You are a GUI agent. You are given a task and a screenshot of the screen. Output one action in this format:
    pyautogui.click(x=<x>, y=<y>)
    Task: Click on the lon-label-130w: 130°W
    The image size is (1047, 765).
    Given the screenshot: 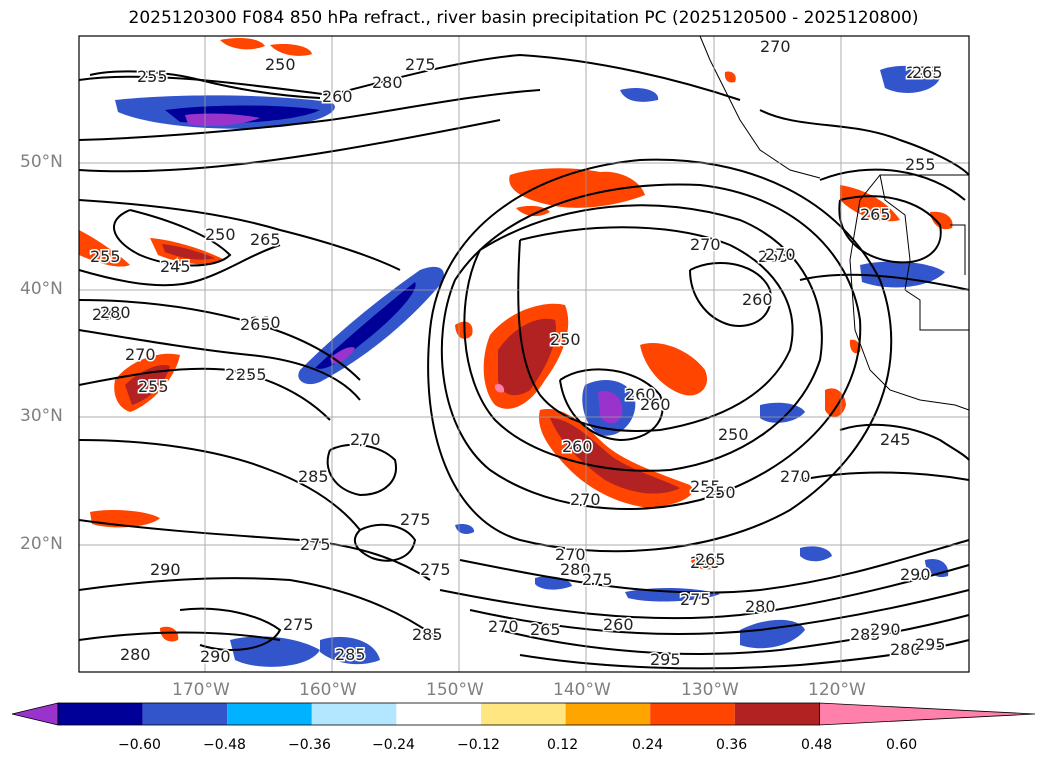 What is the action you would take?
    pyautogui.click(x=710, y=690)
    